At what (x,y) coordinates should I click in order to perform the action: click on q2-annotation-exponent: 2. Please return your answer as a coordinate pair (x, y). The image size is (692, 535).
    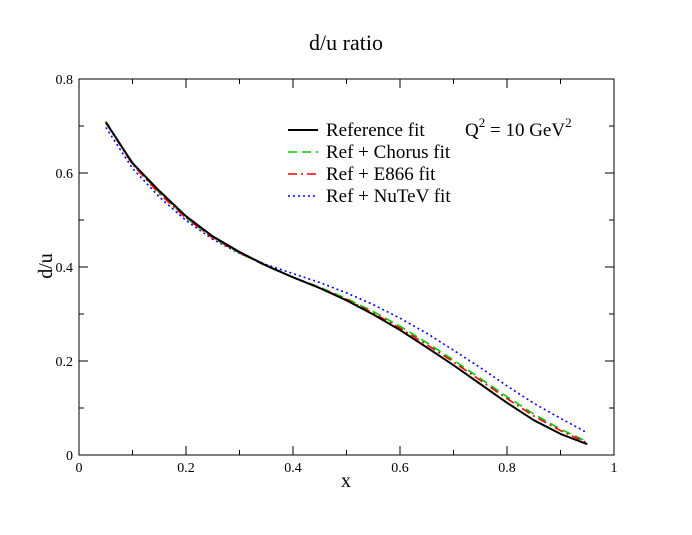
    Looking at the image, I should click on (482, 122).